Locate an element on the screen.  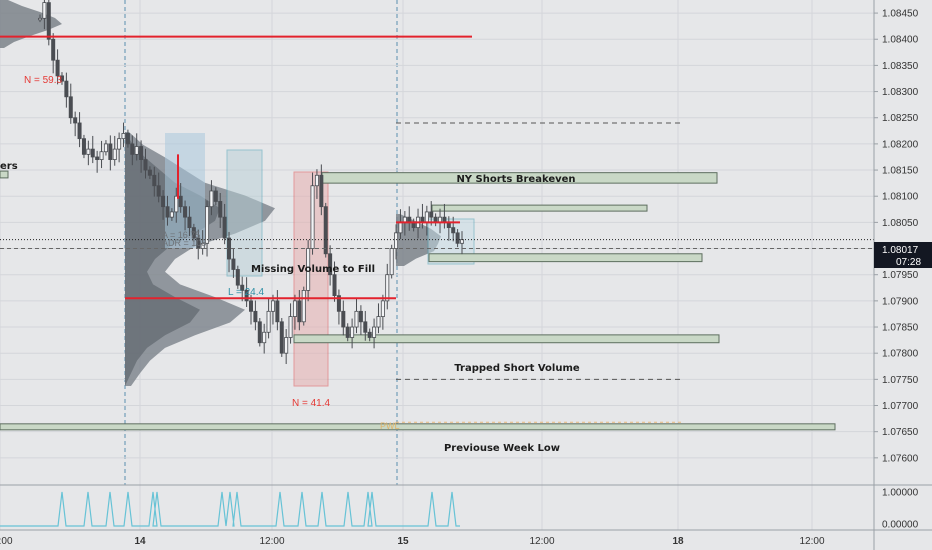
y-tick-label: 1.08050 is located at coordinates (900, 223).